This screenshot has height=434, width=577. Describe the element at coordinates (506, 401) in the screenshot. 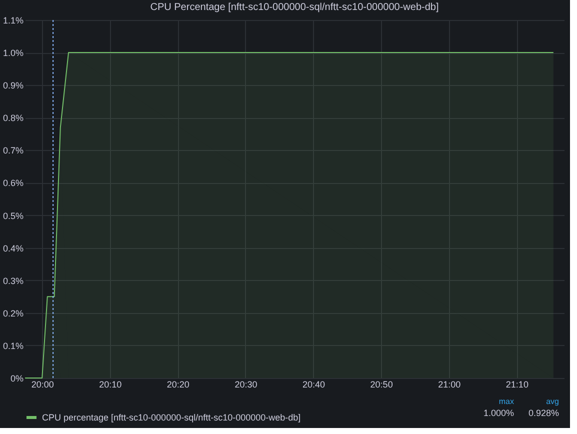

I see `text: max` at that location.